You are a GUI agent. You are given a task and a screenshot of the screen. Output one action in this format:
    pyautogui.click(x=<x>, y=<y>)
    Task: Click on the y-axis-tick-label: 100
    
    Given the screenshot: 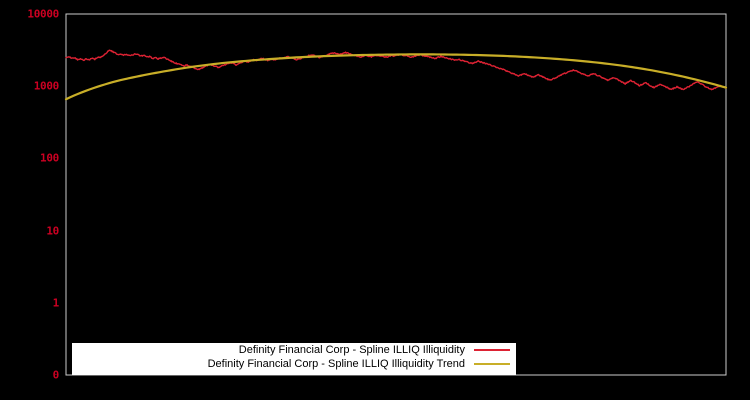 What is the action you would take?
    pyautogui.click(x=49, y=158)
    